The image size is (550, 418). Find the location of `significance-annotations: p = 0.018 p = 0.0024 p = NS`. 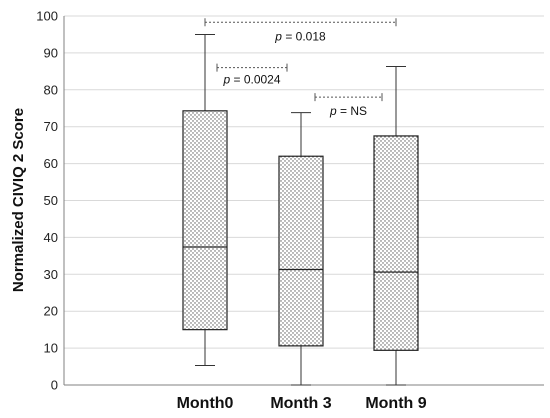

significance-annotations: p = 0.018 p = 0.0024 p = NS is located at coordinates (300, 68).